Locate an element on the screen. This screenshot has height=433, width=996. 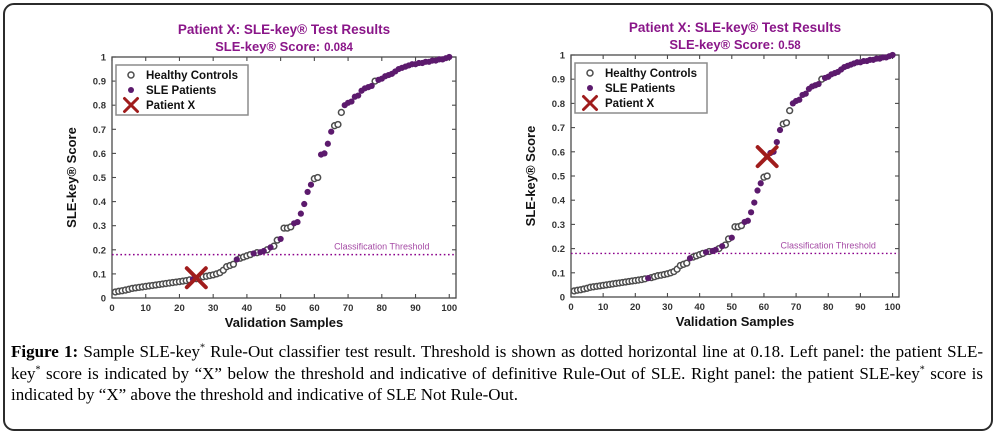
y-tick-label: 0 is located at coordinates (562, 298).